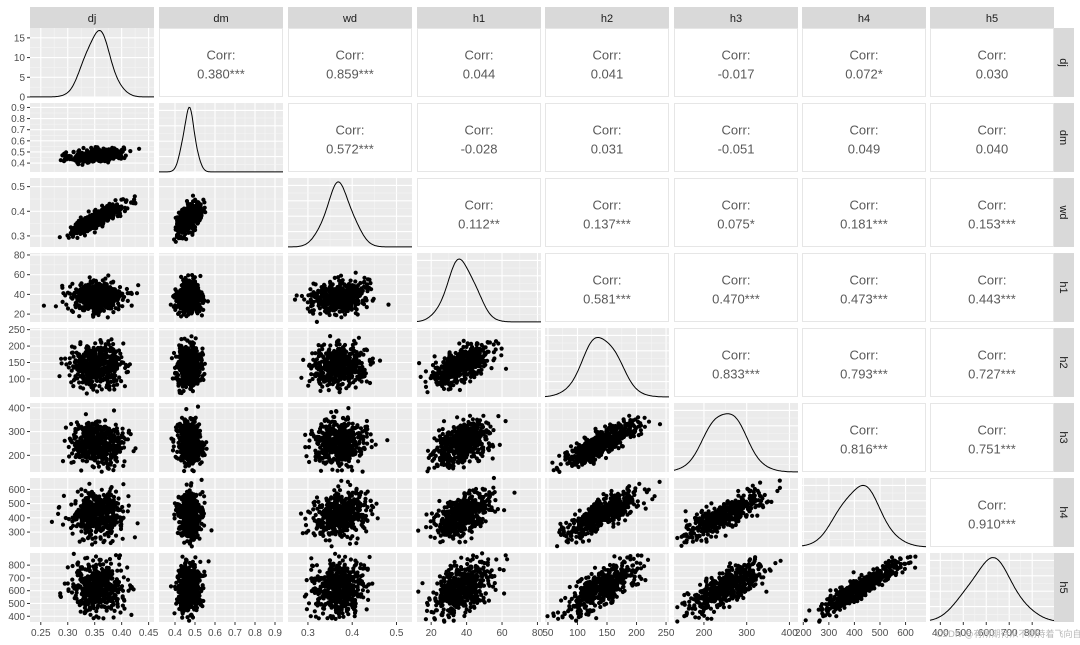  I want to click on strip-right-wd, so click(1063, 212).